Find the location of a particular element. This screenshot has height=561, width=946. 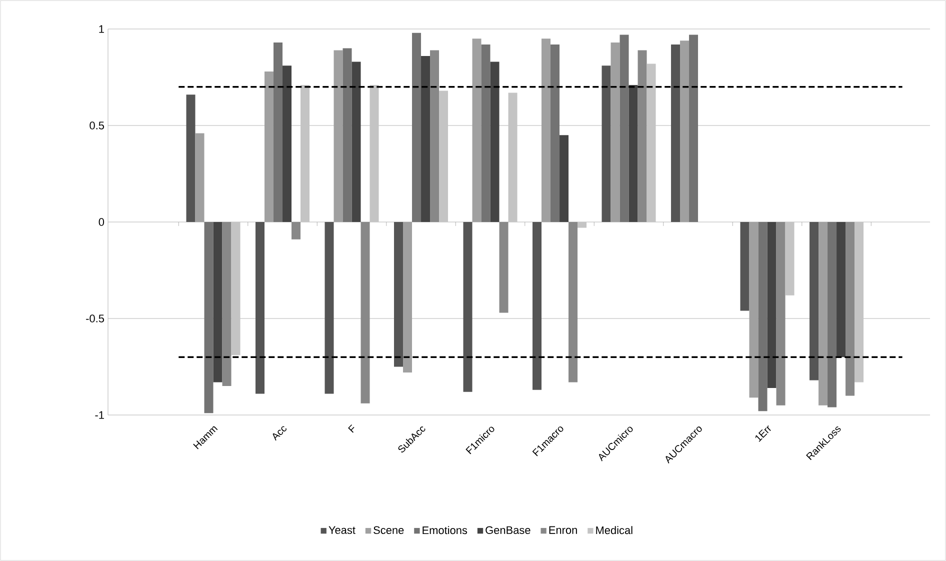

y-tick-label: 0.5 is located at coordinates (97, 126).